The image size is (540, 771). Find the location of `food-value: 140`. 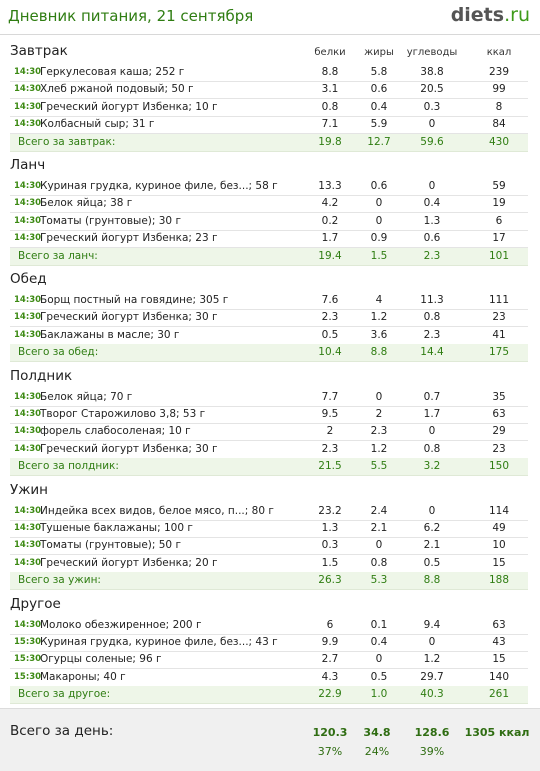

food-value: 140 is located at coordinates (499, 676).